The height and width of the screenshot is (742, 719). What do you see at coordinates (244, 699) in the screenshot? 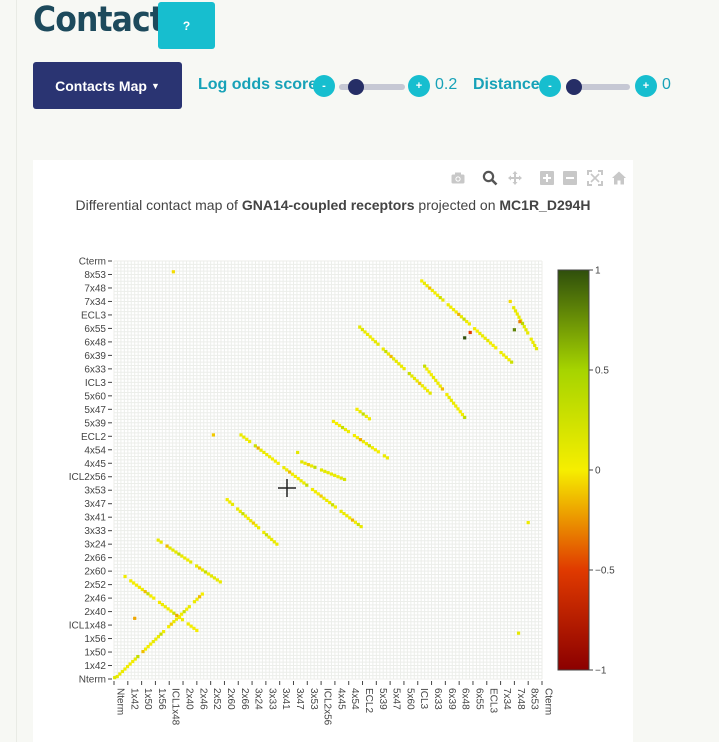
I see `x-tick-label: 2x66` at bounding box center [244, 699].